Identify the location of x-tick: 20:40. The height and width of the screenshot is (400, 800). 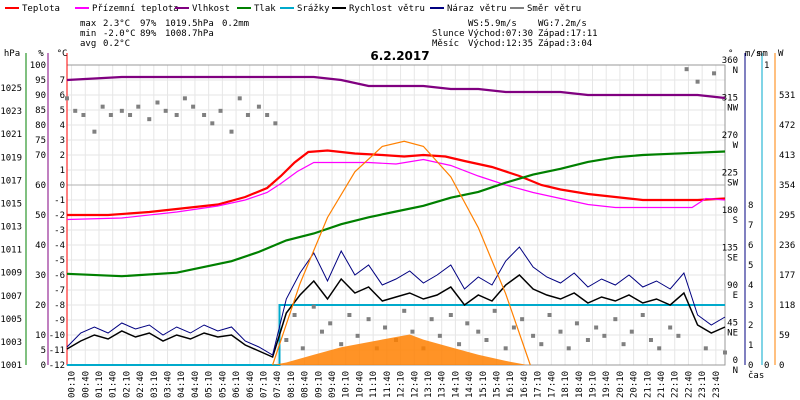
(635, 384).